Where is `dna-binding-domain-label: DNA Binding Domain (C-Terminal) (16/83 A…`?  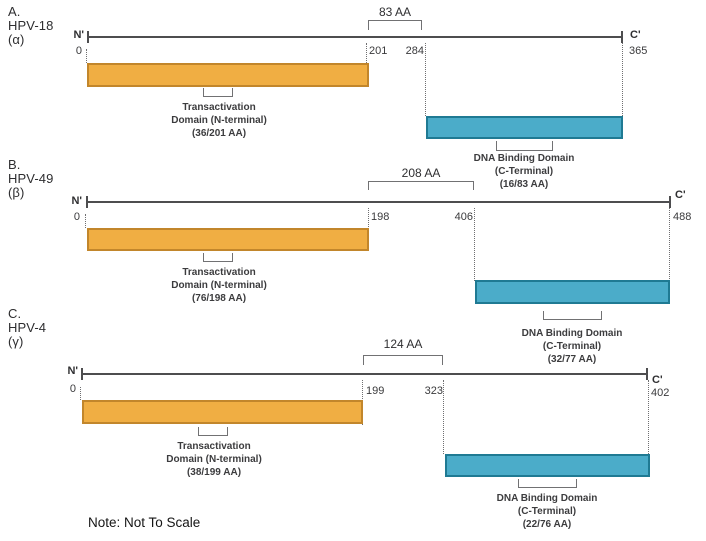 dna-binding-domain-label: DNA Binding Domain (C-Terminal) (16/83 A… is located at coordinates (524, 171).